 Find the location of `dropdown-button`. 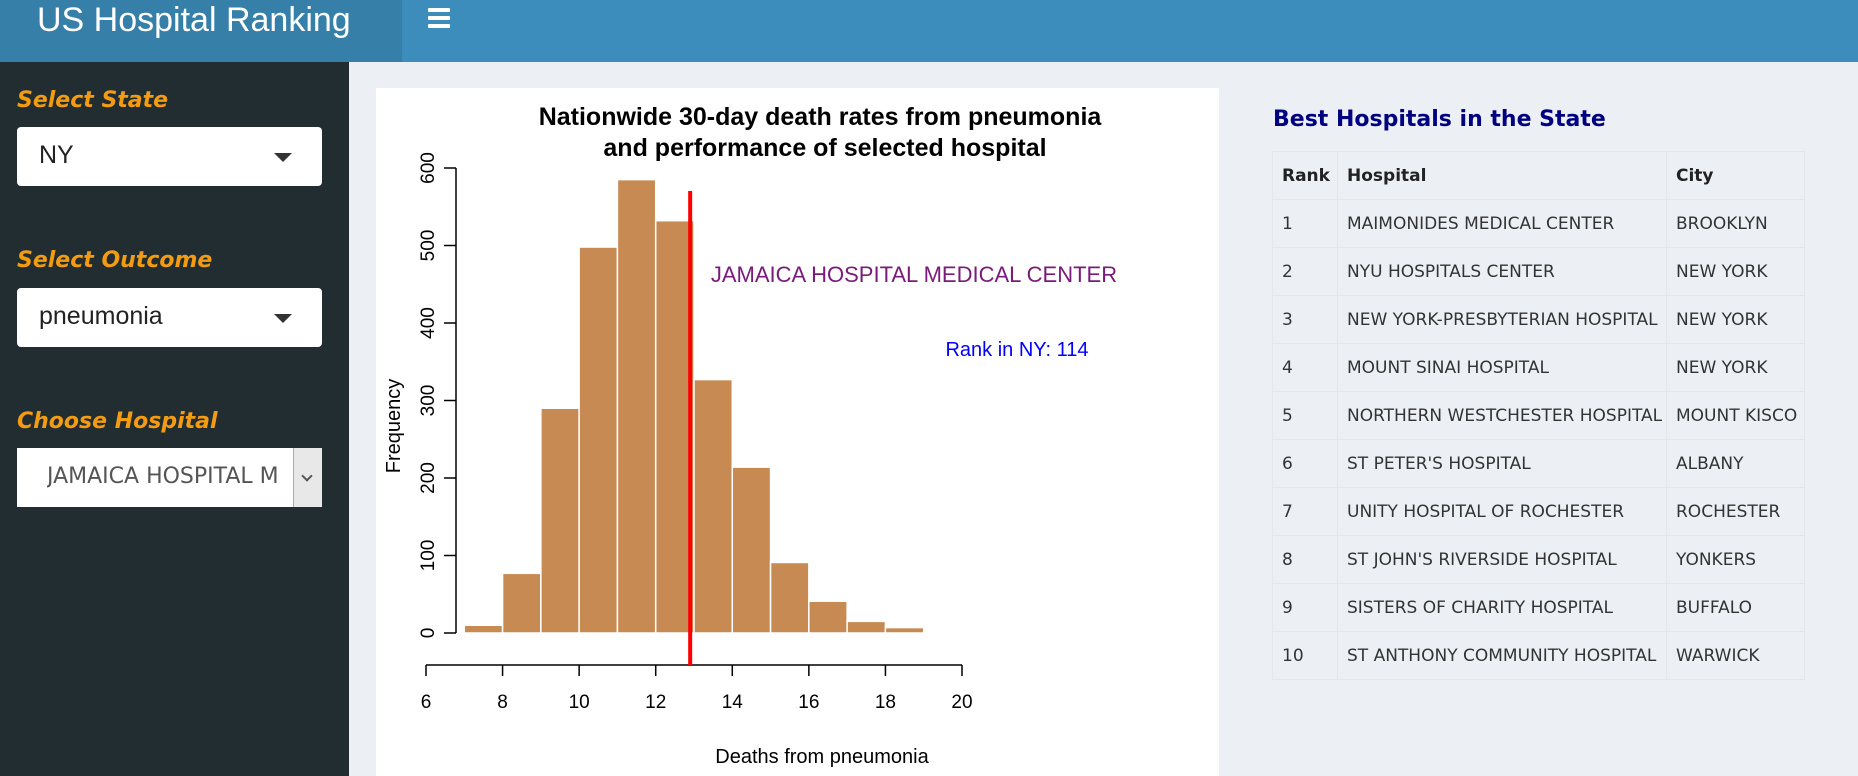

dropdown-button is located at coordinates (307, 477).